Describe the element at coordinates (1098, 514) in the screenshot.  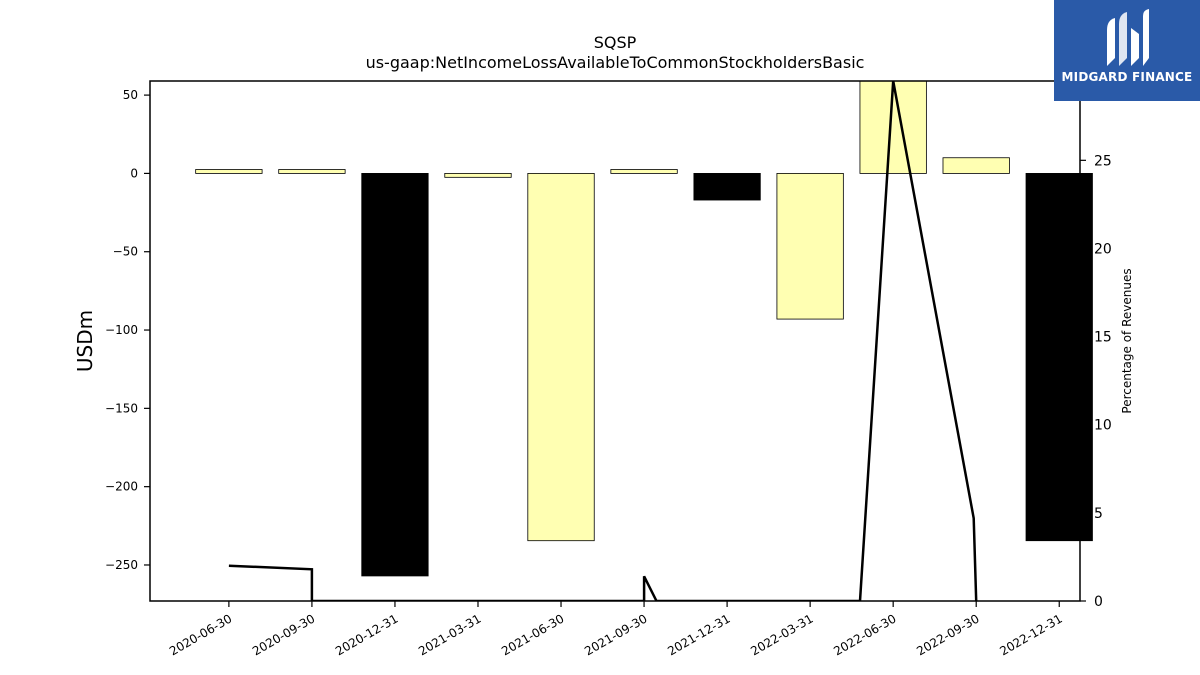
I see `y-tick-label-right: 5` at that location.